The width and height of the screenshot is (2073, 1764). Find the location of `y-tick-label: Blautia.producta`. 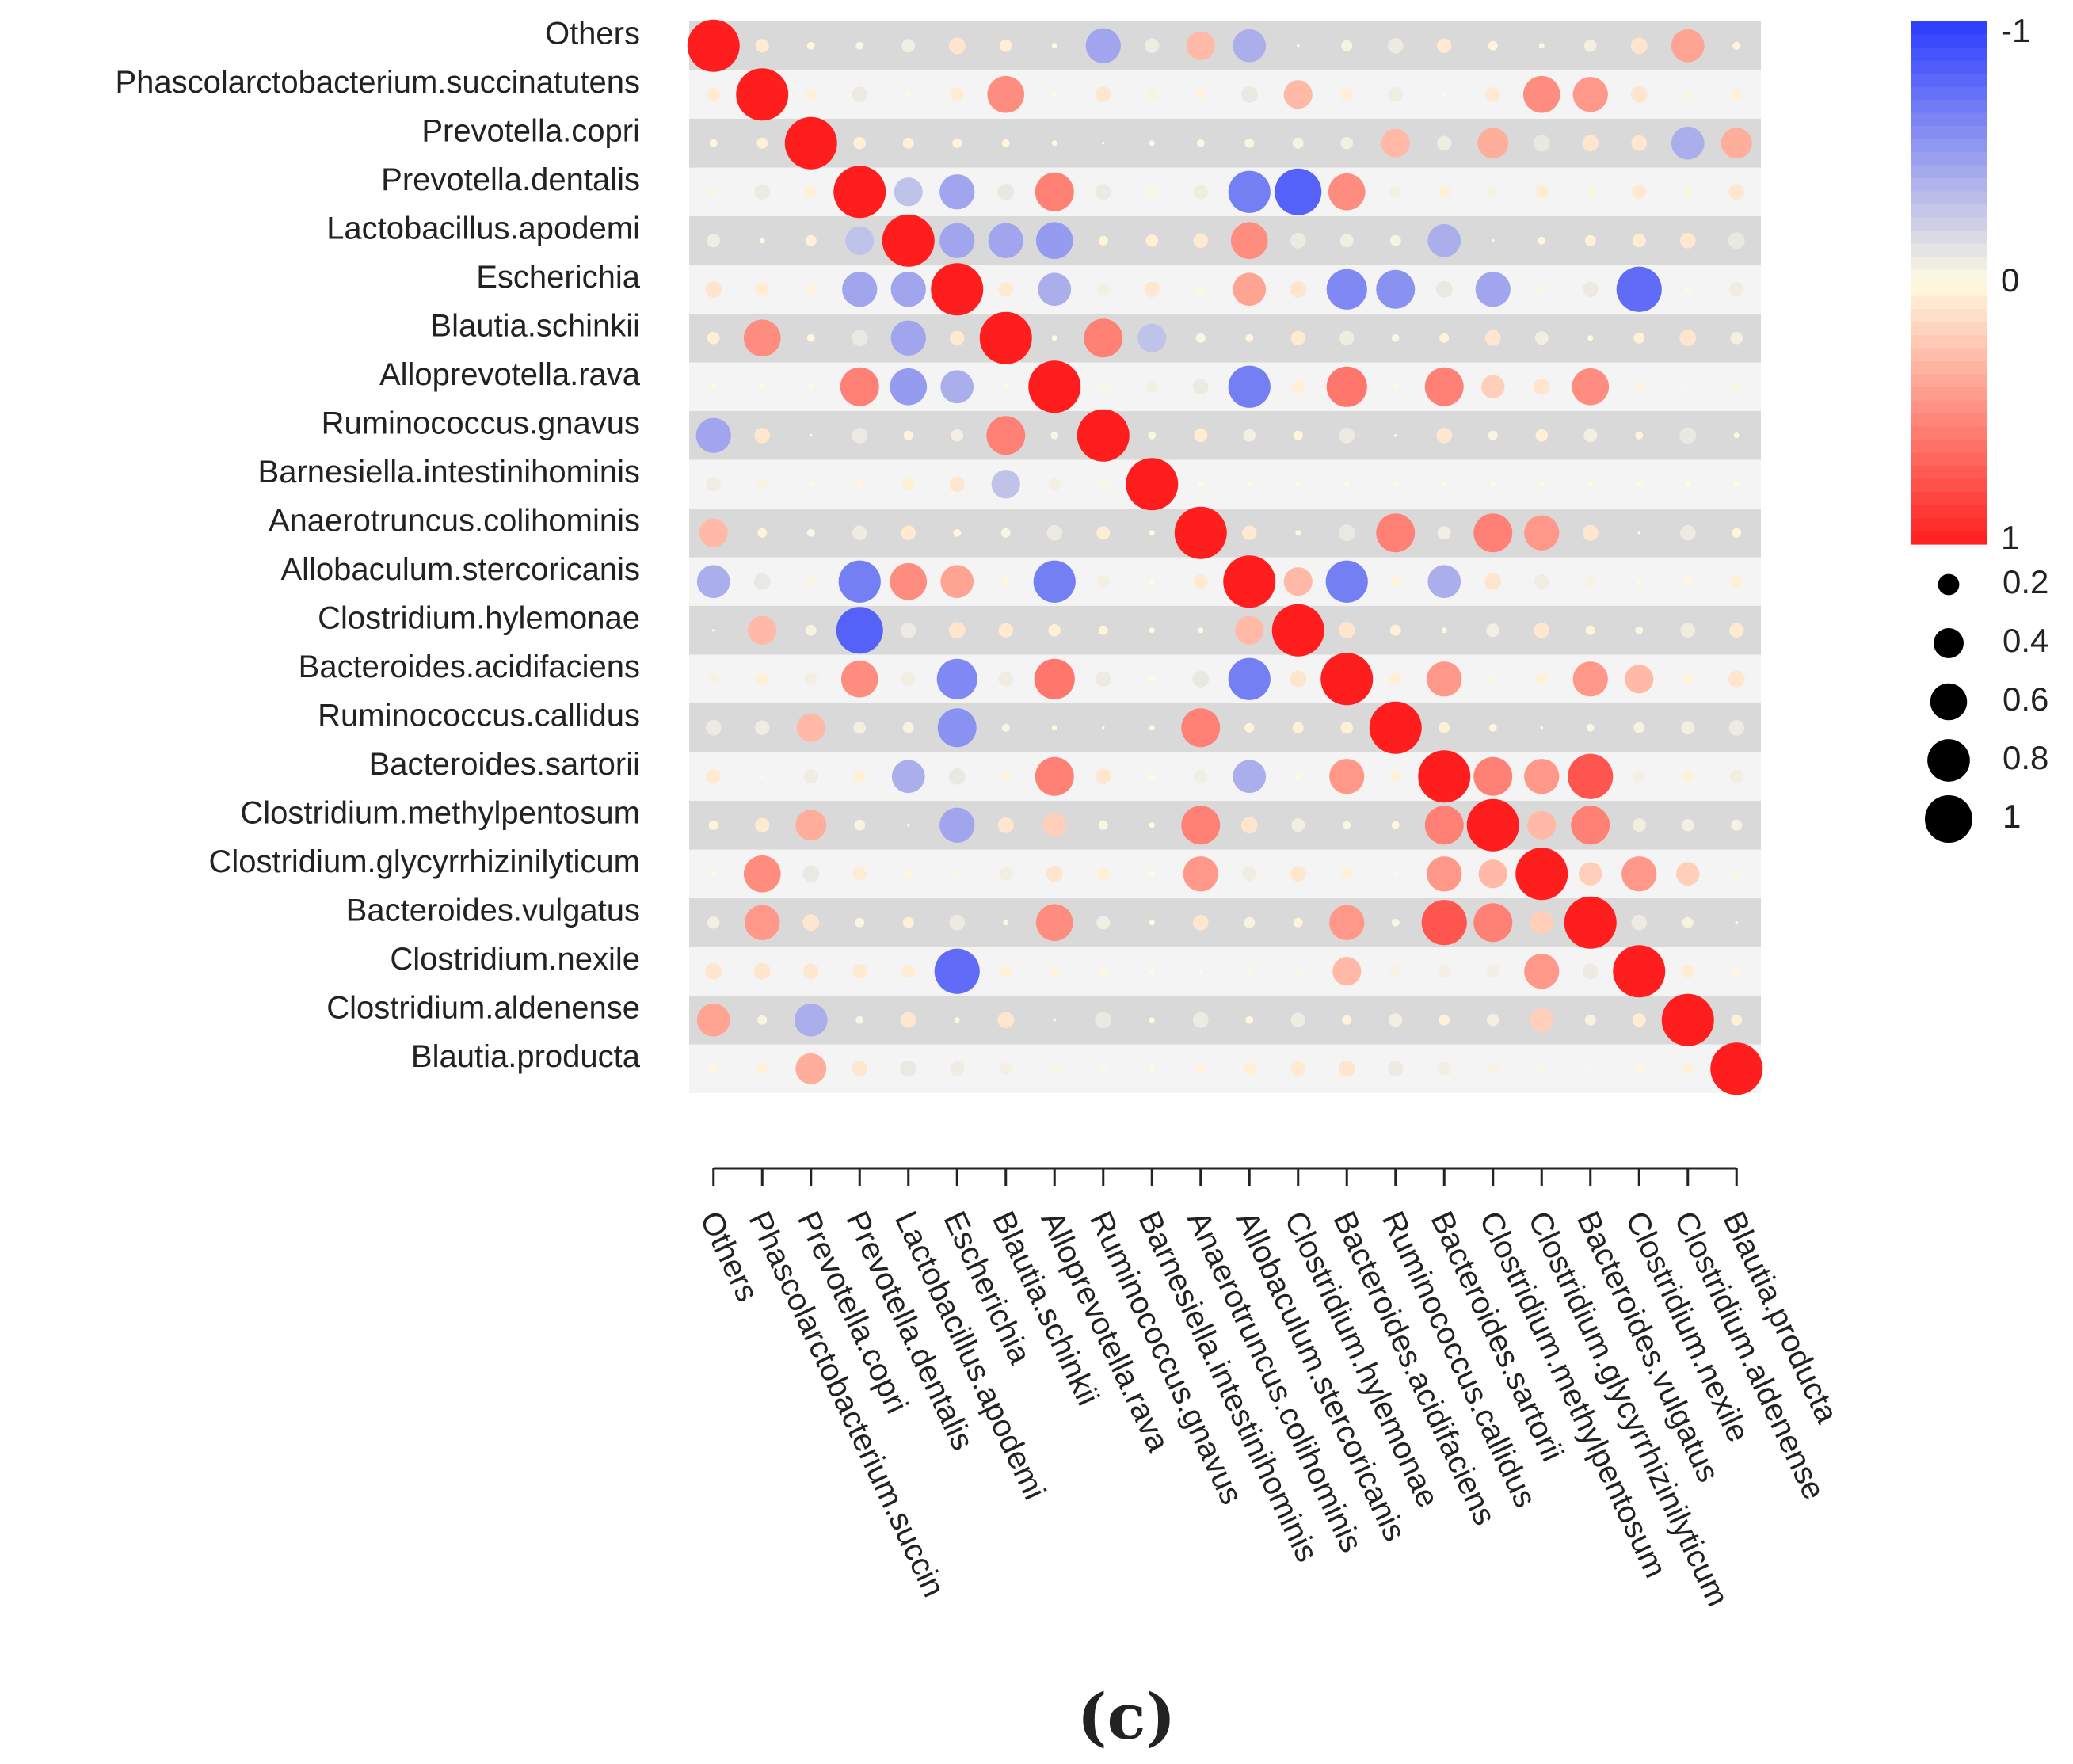

y-tick-label: Blautia.producta is located at coordinates (526, 1057).